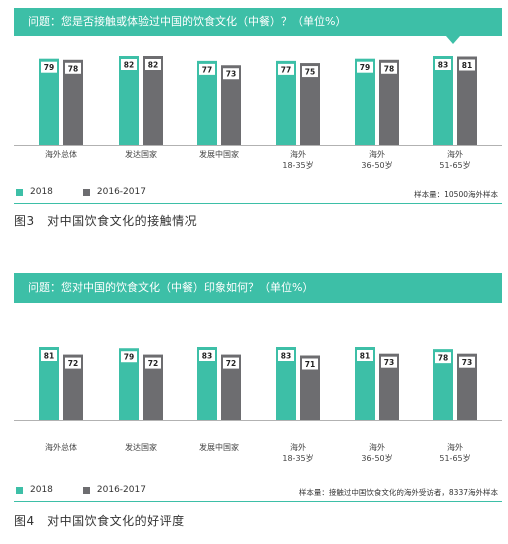 The image size is (508, 544). Describe the element at coordinates (453, 40) in the screenshot. I see `banner-pointer` at that location.